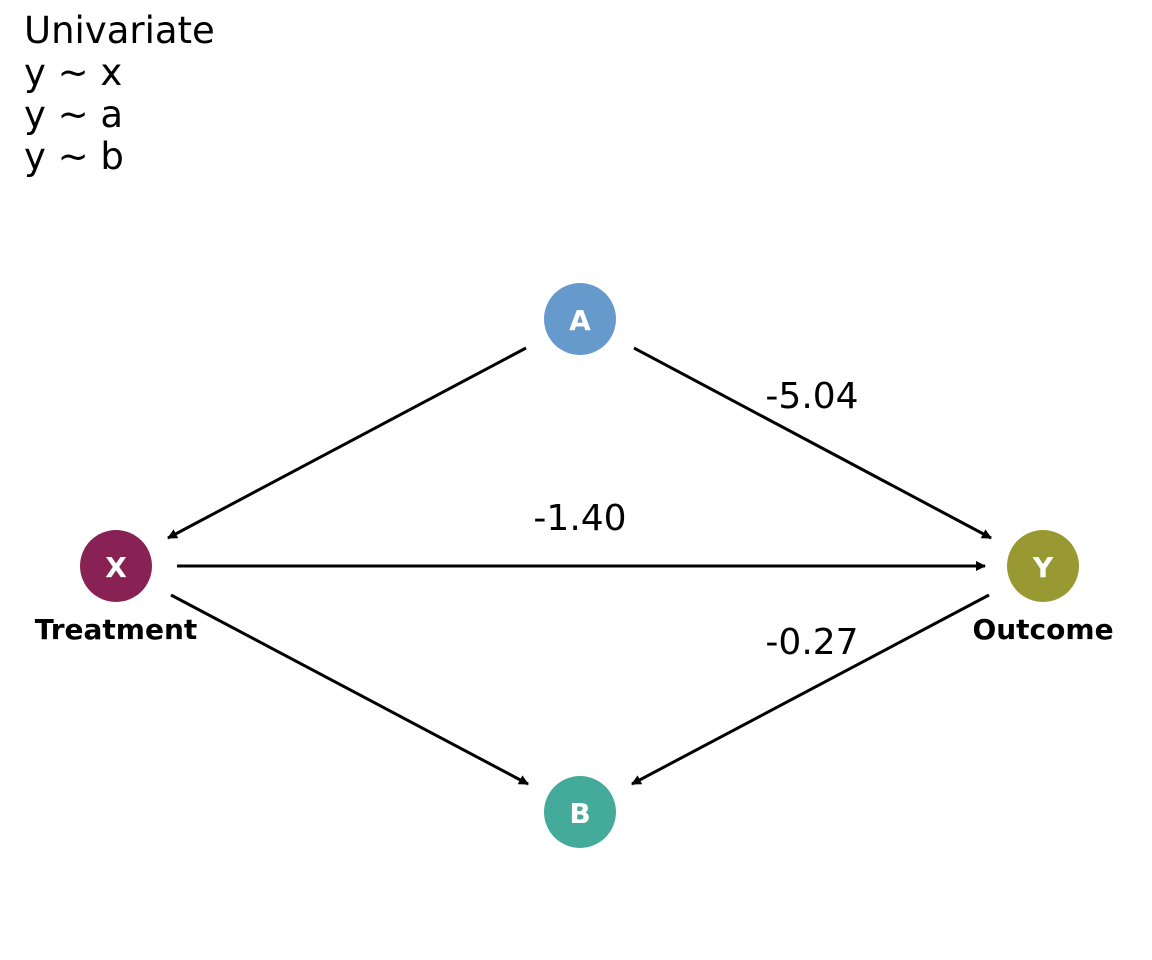 This screenshot has height=960, width=1152. I want to click on node-y-label: Y, so click(1043, 567).